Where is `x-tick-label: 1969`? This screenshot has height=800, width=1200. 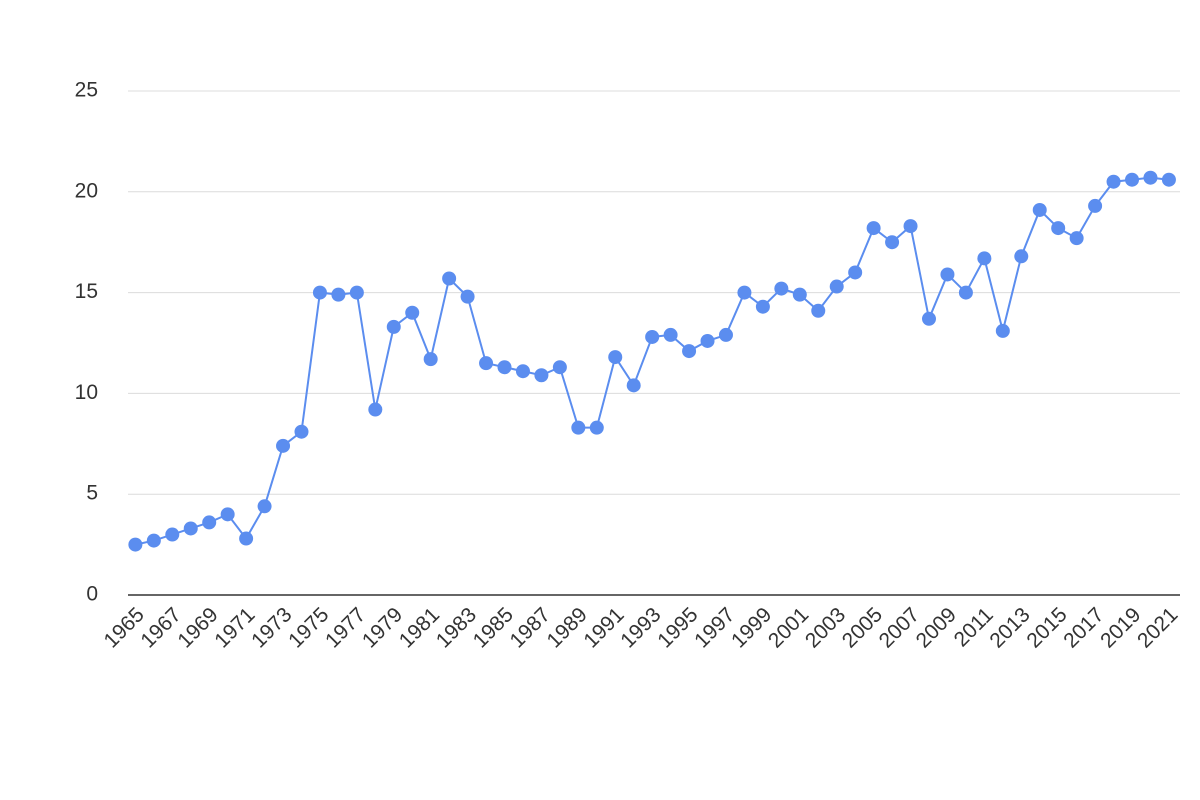
x-tick-label: 1969 is located at coordinates (197, 627).